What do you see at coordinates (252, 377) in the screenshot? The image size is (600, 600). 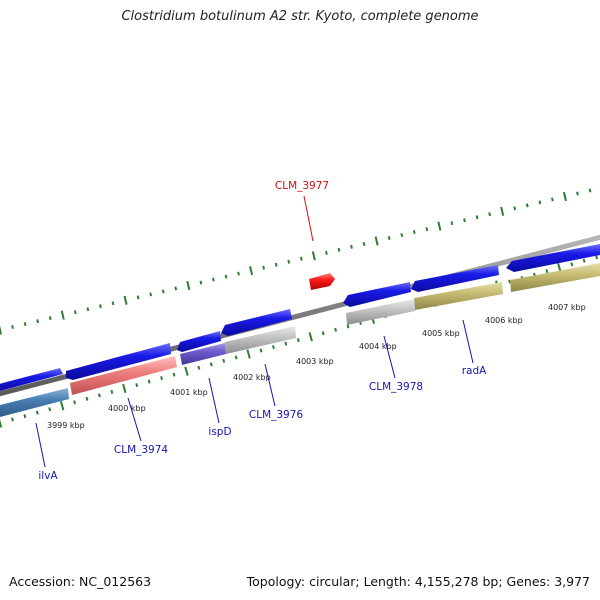 I see `scale-label: 4002 kbp` at bounding box center [252, 377].